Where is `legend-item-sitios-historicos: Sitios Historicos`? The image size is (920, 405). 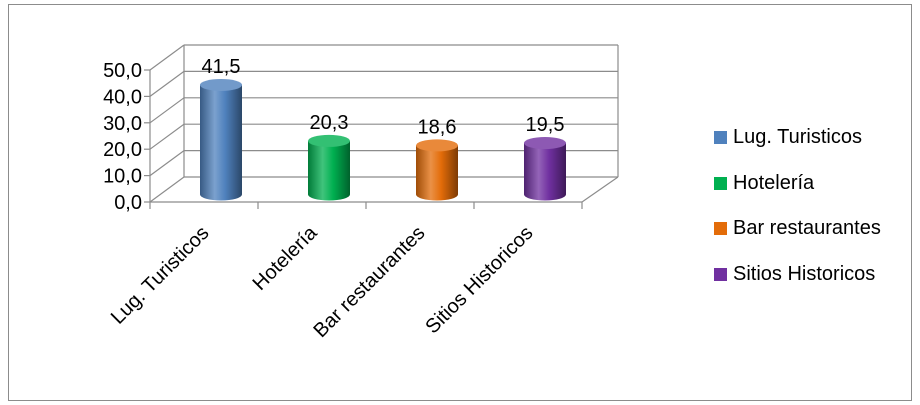 legend-item-sitios-historicos: Sitios Historicos is located at coordinates (797, 274).